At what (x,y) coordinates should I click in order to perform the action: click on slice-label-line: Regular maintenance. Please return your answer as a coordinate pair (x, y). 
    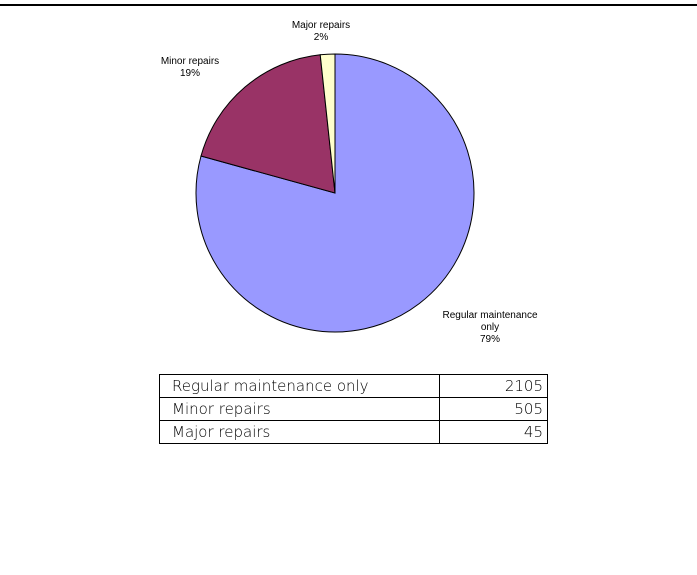
    Looking at the image, I should click on (489, 315).